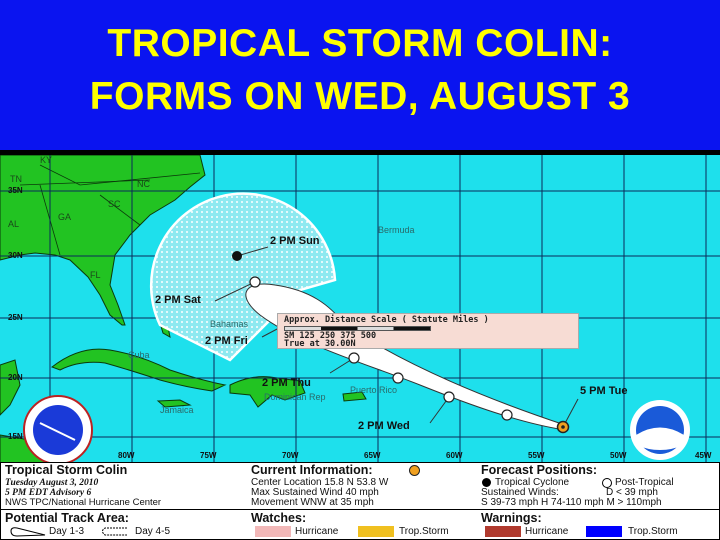 The height and width of the screenshot is (540, 720). Describe the element at coordinates (503, 531) in the screenshot. I see `warning-hurricane-swatch` at that location.